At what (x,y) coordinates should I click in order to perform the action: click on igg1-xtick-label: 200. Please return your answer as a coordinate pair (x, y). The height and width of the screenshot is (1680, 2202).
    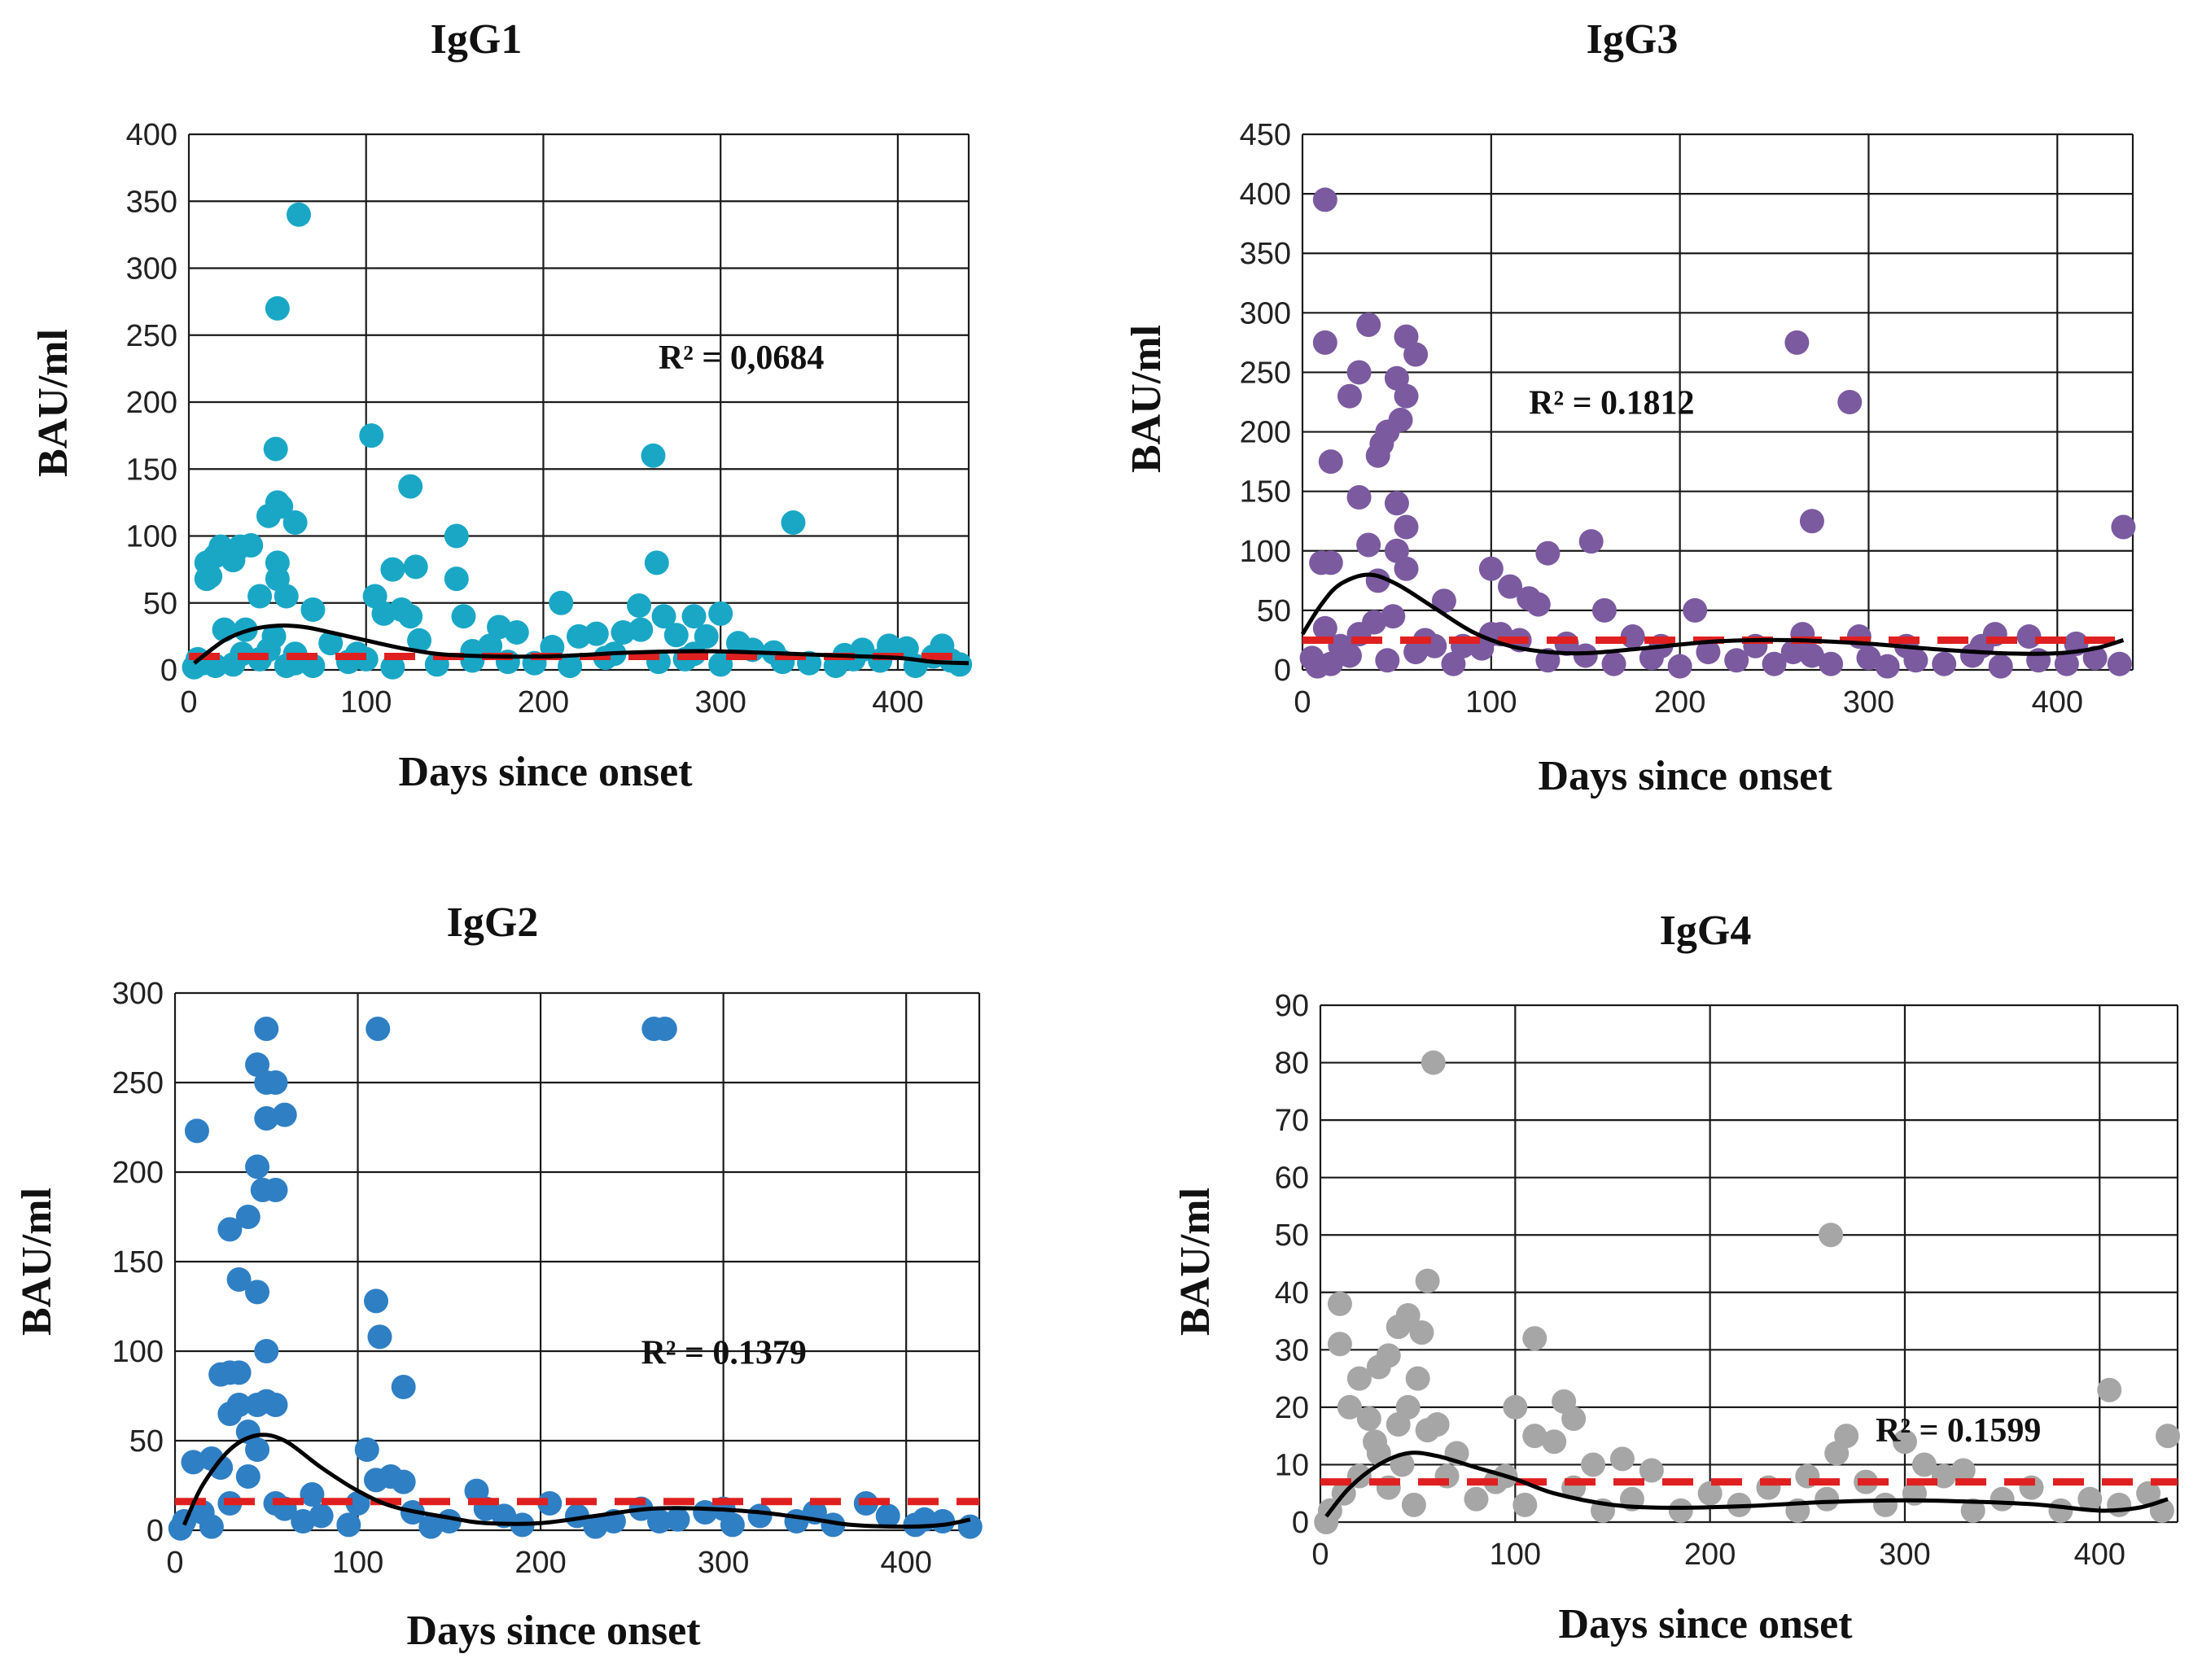
    Looking at the image, I should click on (544, 703).